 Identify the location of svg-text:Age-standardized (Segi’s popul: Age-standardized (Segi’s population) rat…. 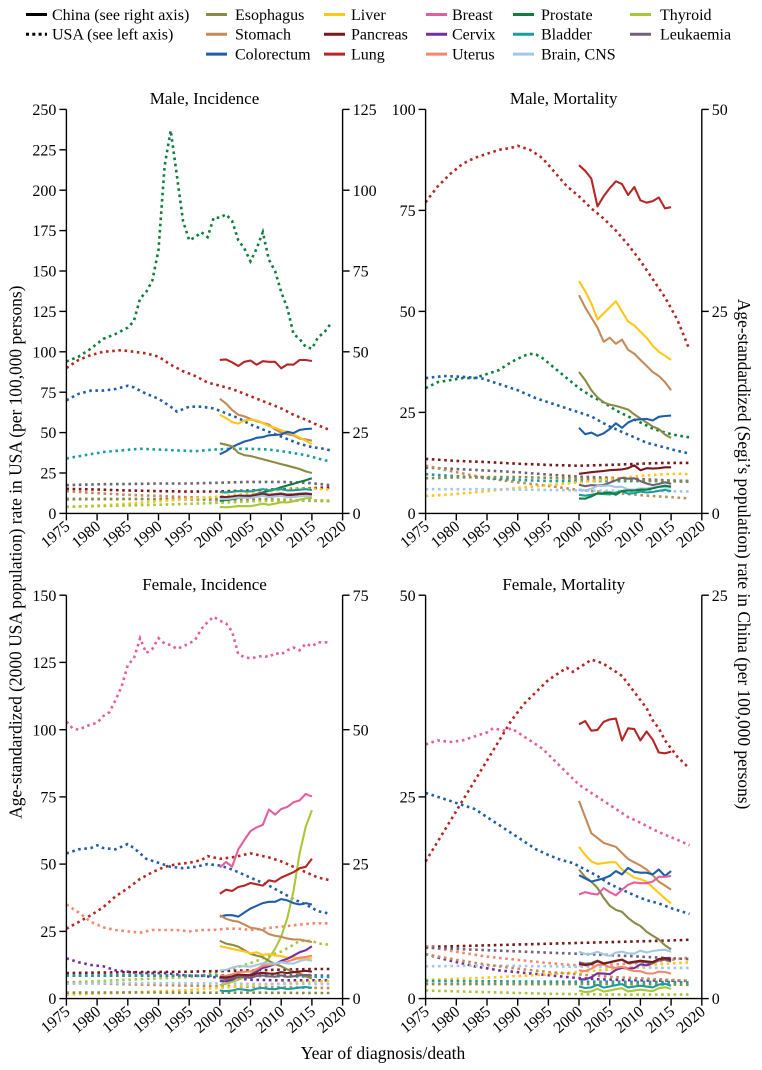
(744, 554).